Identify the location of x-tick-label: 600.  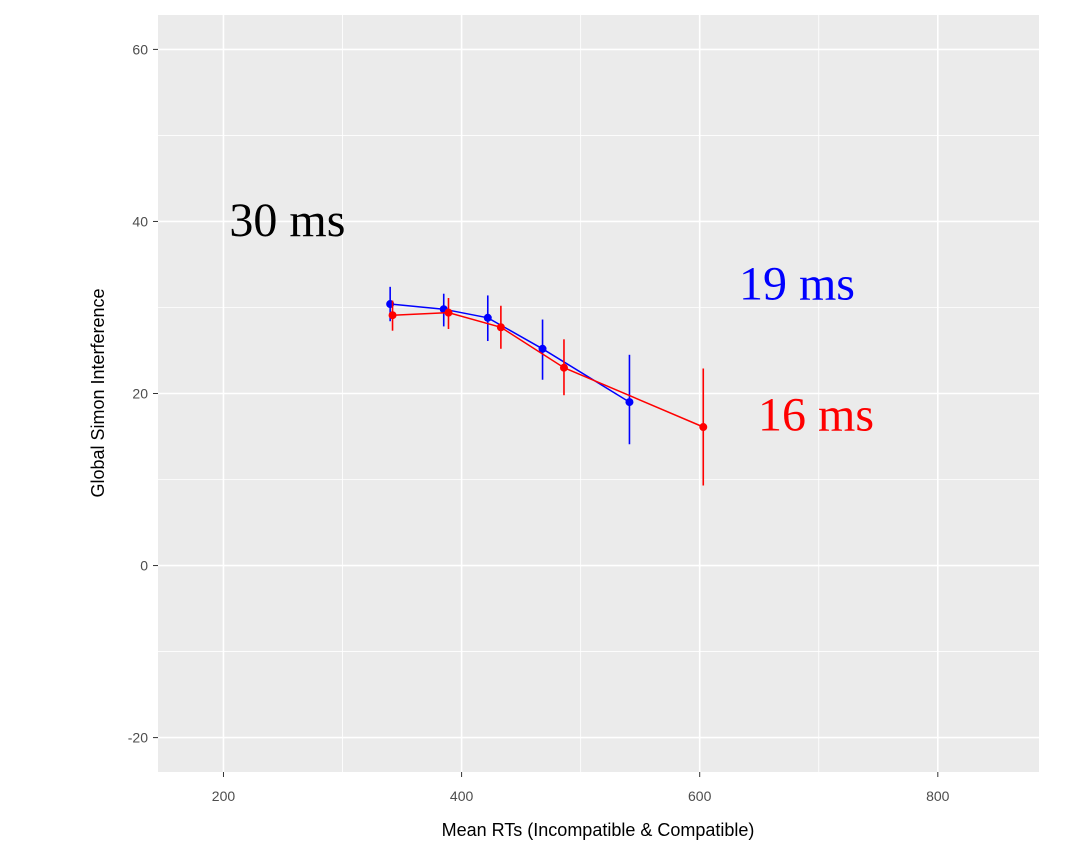
(700, 796).